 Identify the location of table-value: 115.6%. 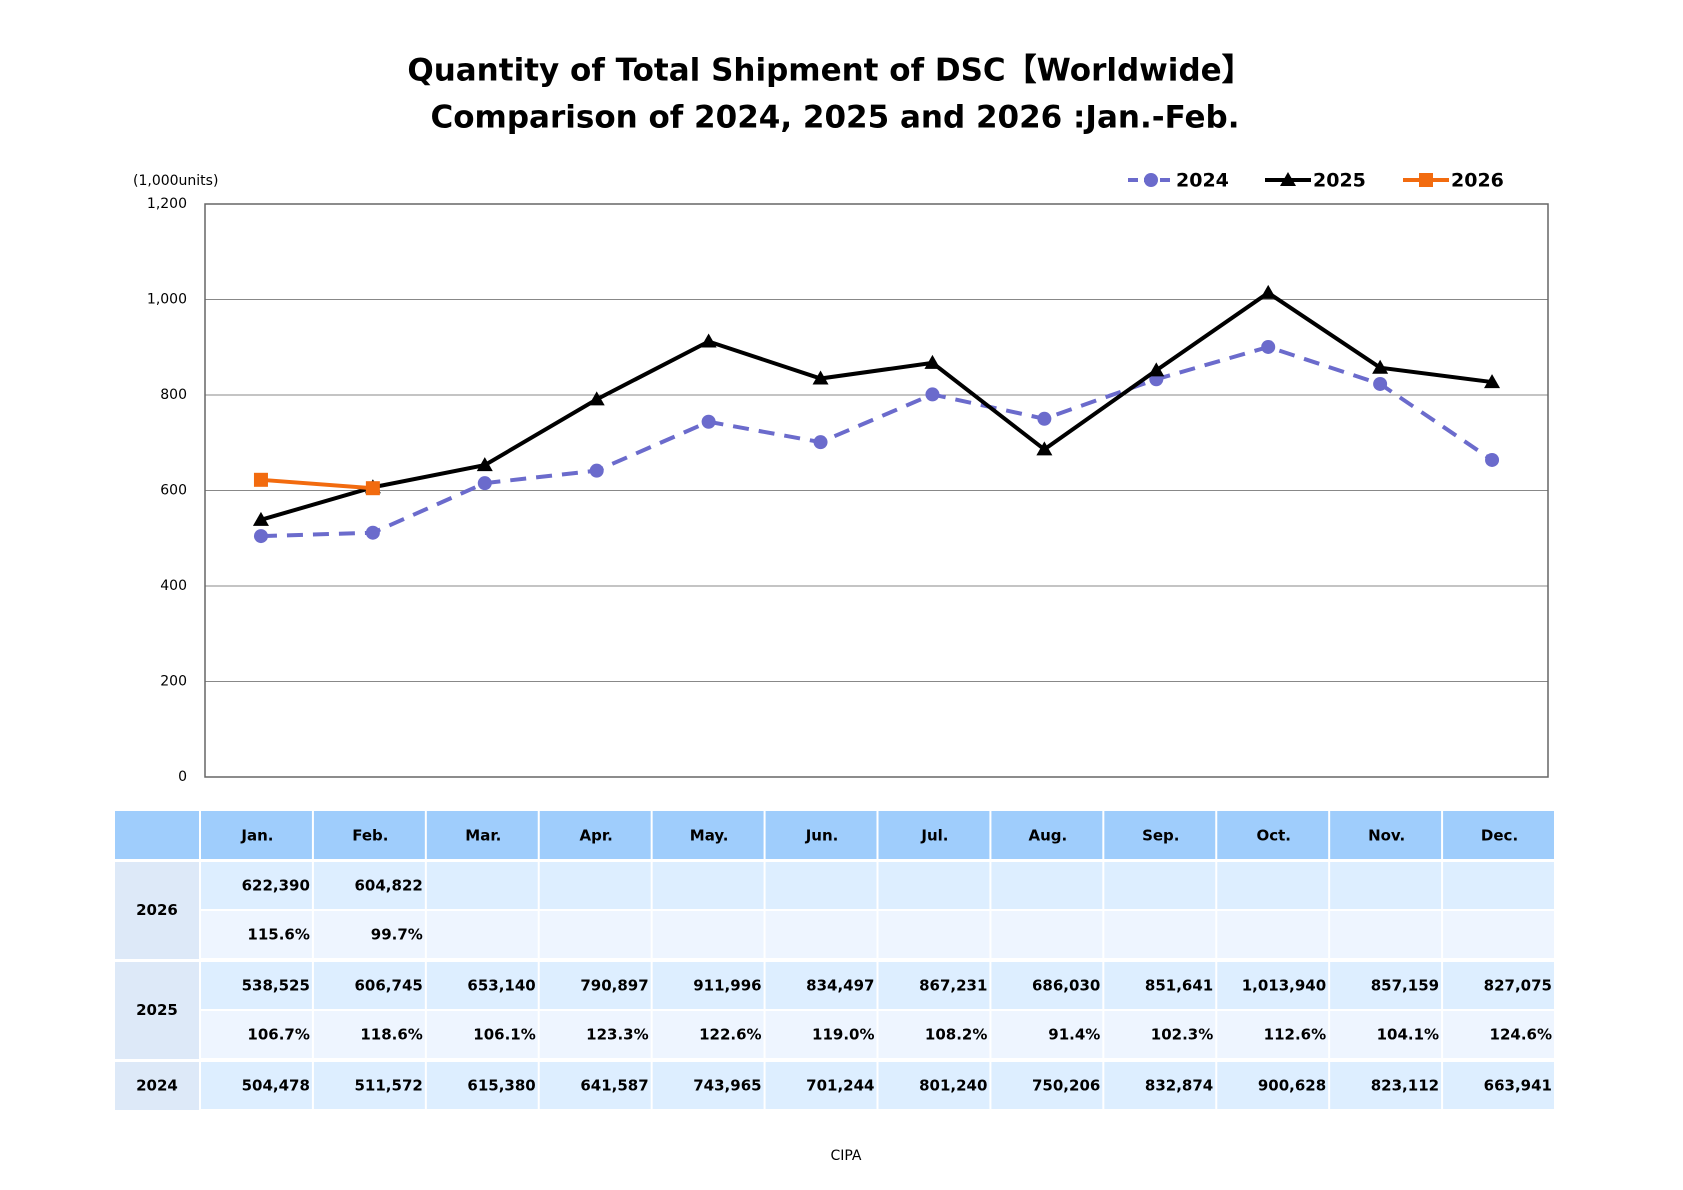
(278, 935).